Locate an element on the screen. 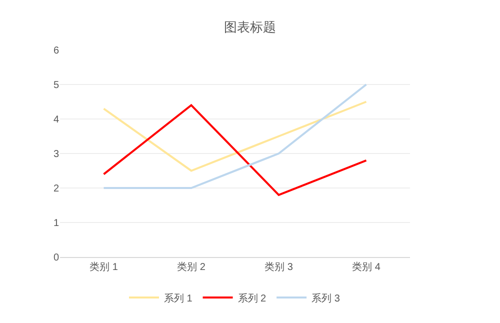 This screenshot has height=323, width=500. legend-label: 系列 3 is located at coordinates (326, 298).